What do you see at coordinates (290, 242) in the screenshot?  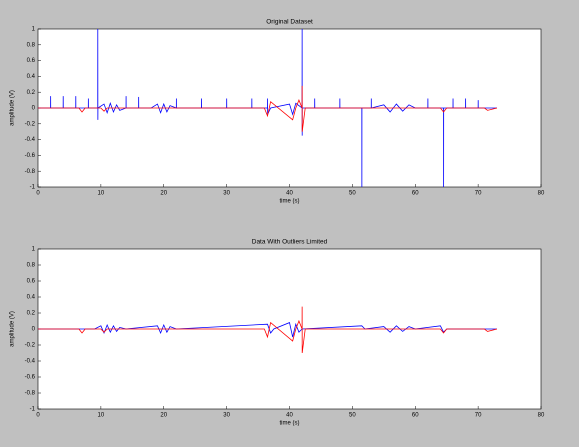 I see `chart-title: Data With Outliers Limited` at bounding box center [290, 242].